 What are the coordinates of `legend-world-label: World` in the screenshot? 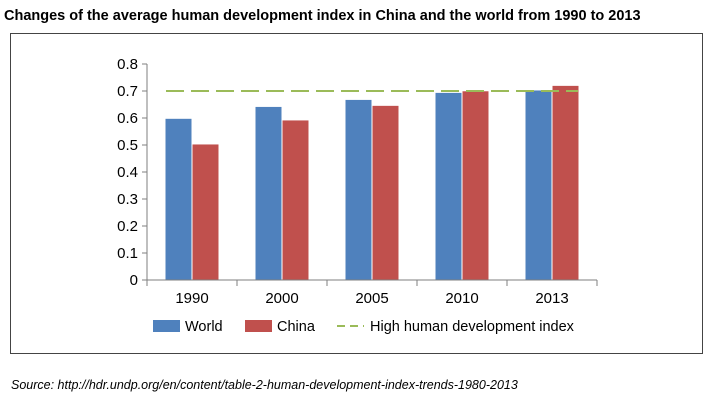 It's located at (204, 327).